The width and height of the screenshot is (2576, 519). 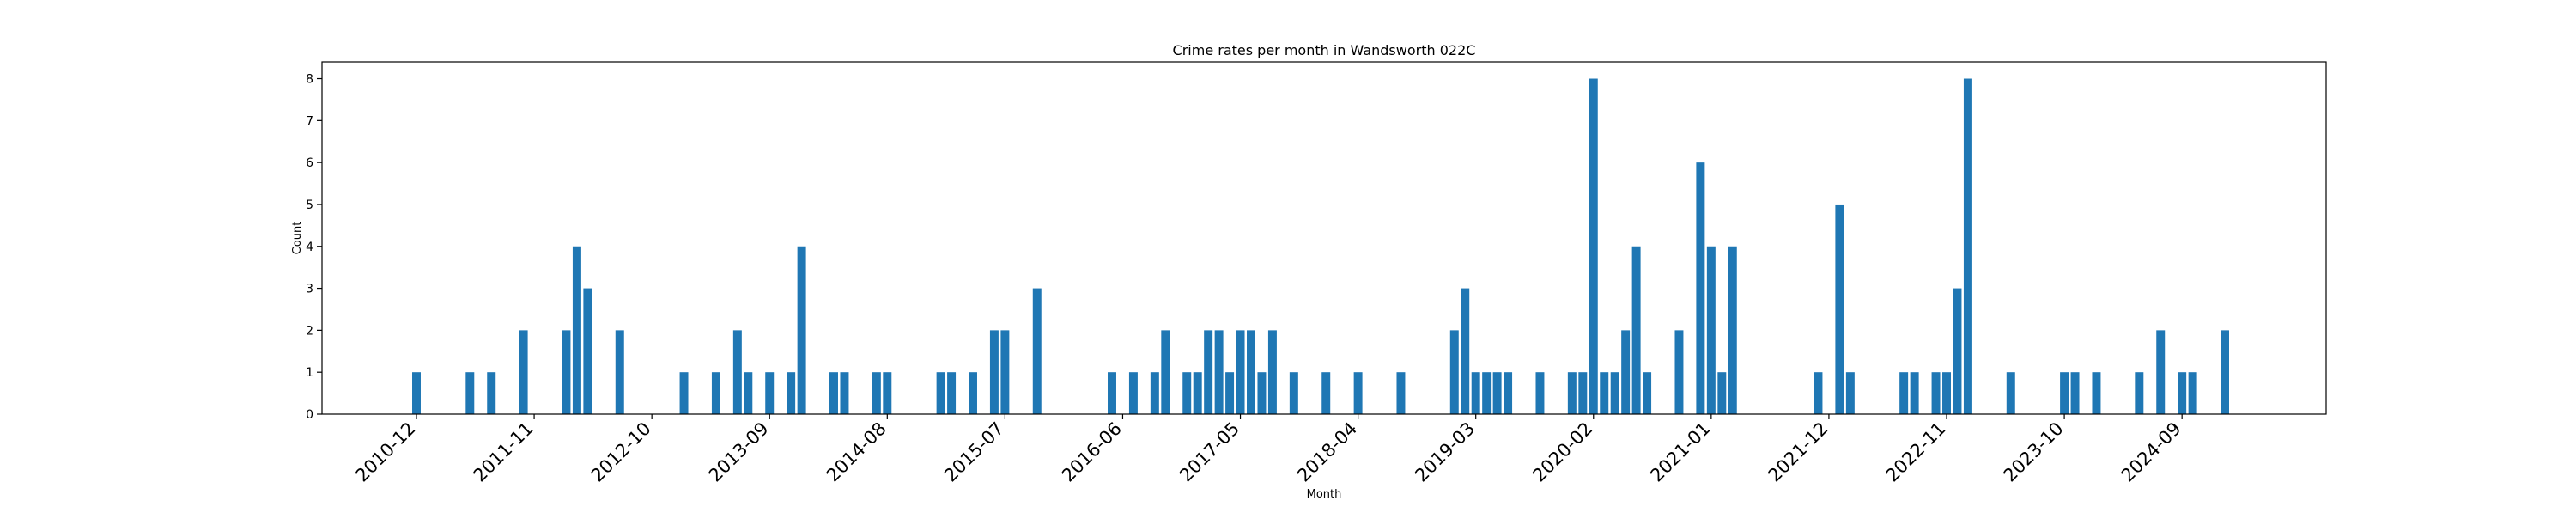 I want to click on y-tick-label: 4, so click(x=310, y=247).